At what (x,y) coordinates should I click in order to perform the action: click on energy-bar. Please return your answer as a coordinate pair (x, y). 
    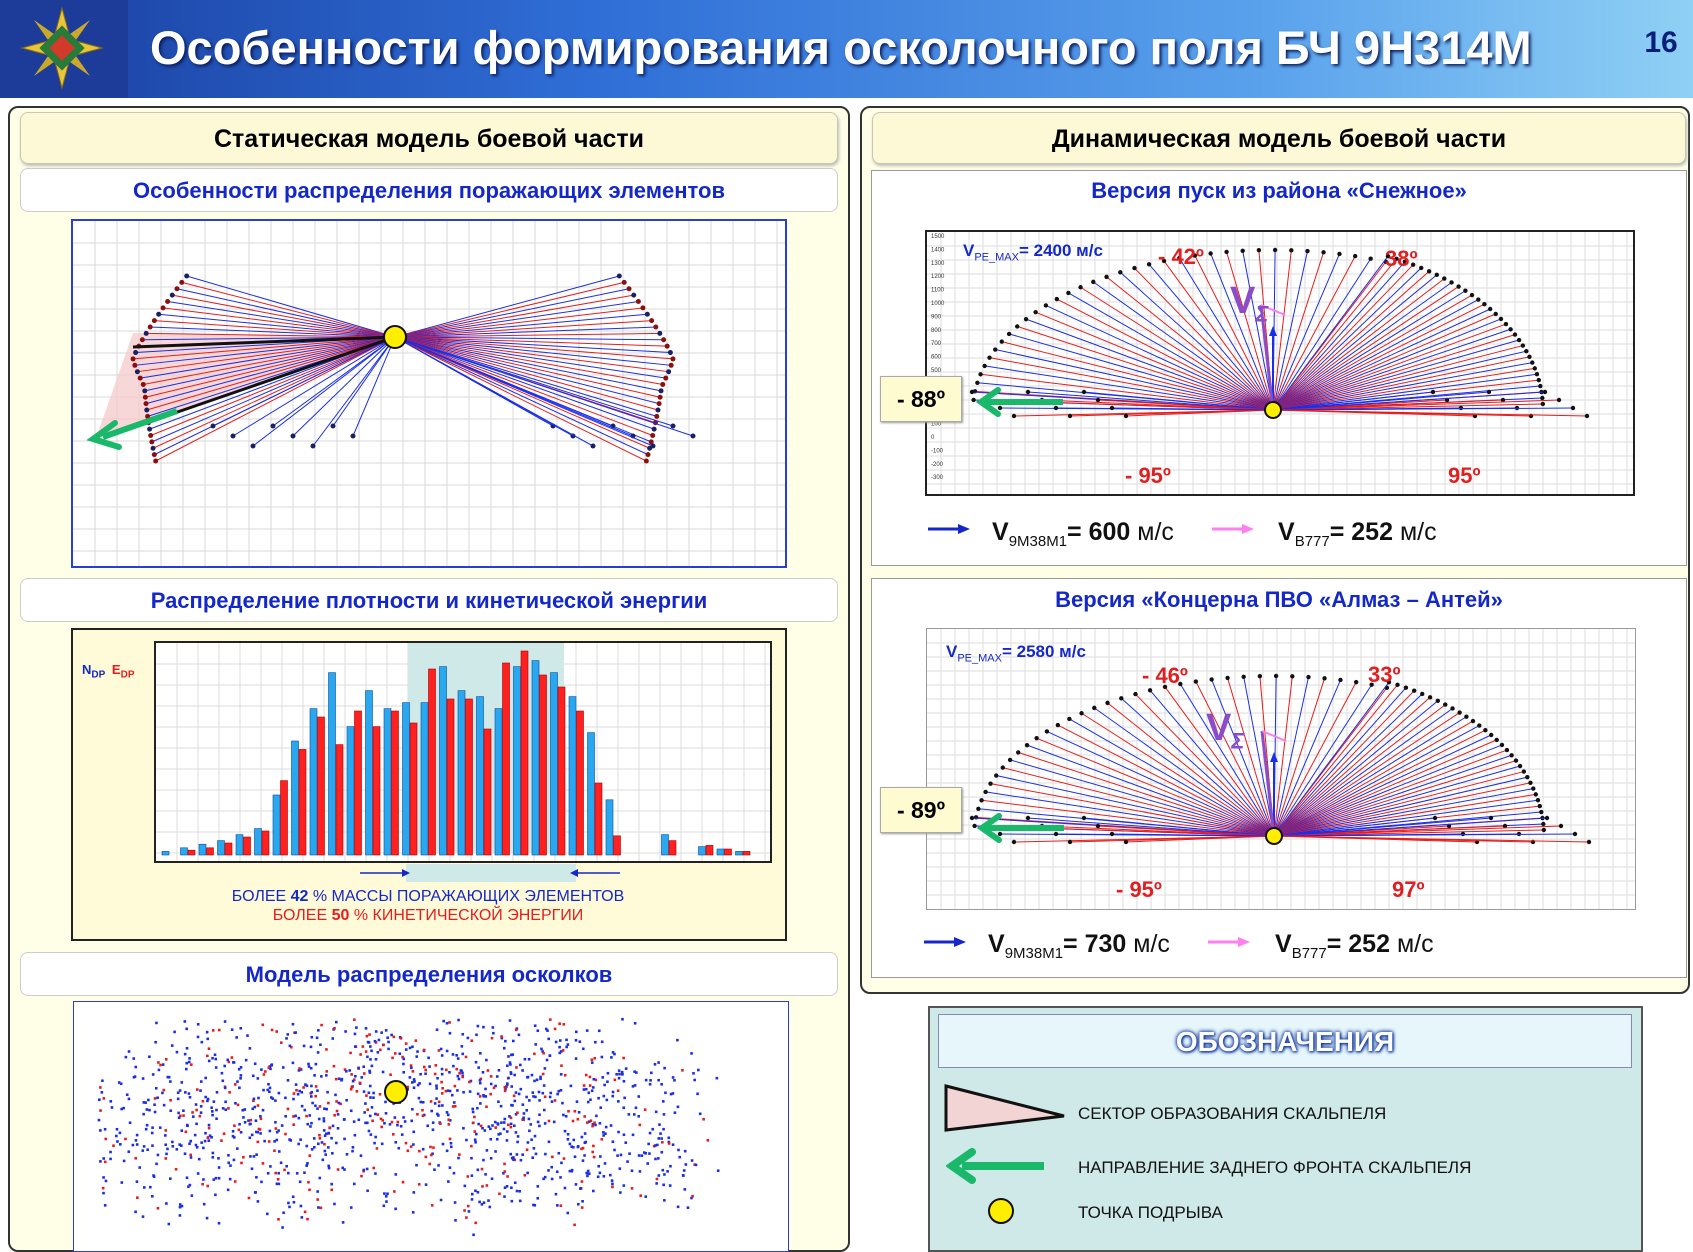
    Looking at the image, I should click on (524, 753).